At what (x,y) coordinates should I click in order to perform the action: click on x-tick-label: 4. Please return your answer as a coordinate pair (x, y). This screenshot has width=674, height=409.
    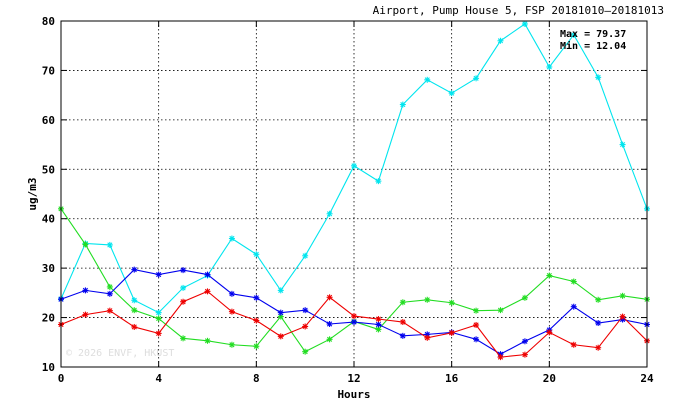
    Looking at the image, I should click on (158, 378).